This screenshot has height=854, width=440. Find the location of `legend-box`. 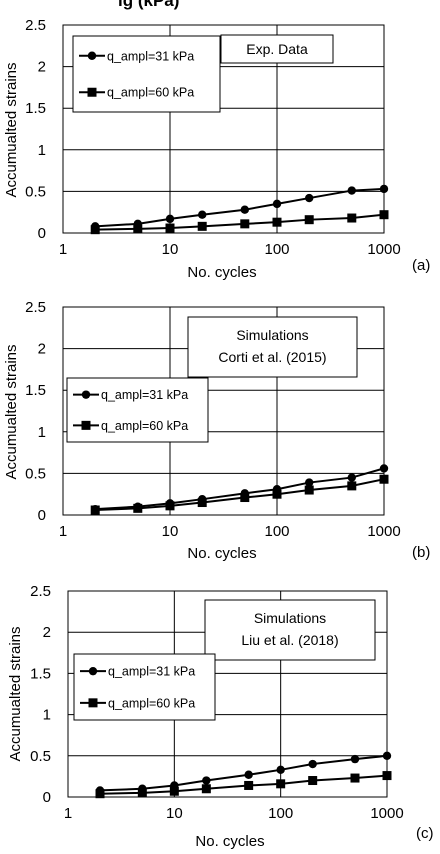

legend-box is located at coordinates (146, 74).